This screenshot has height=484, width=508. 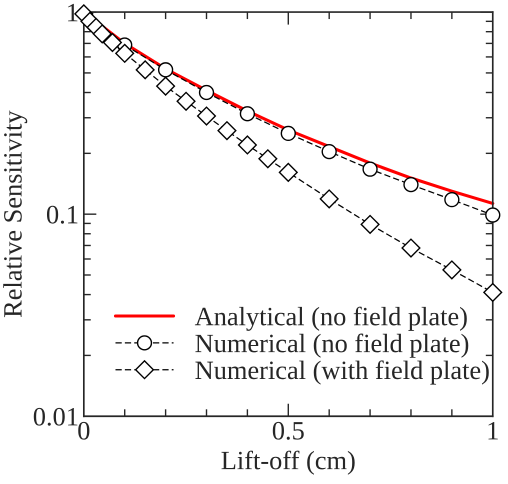 What do you see at coordinates (493, 431) in the screenshot?
I see `x-tick-label: 1` at bounding box center [493, 431].